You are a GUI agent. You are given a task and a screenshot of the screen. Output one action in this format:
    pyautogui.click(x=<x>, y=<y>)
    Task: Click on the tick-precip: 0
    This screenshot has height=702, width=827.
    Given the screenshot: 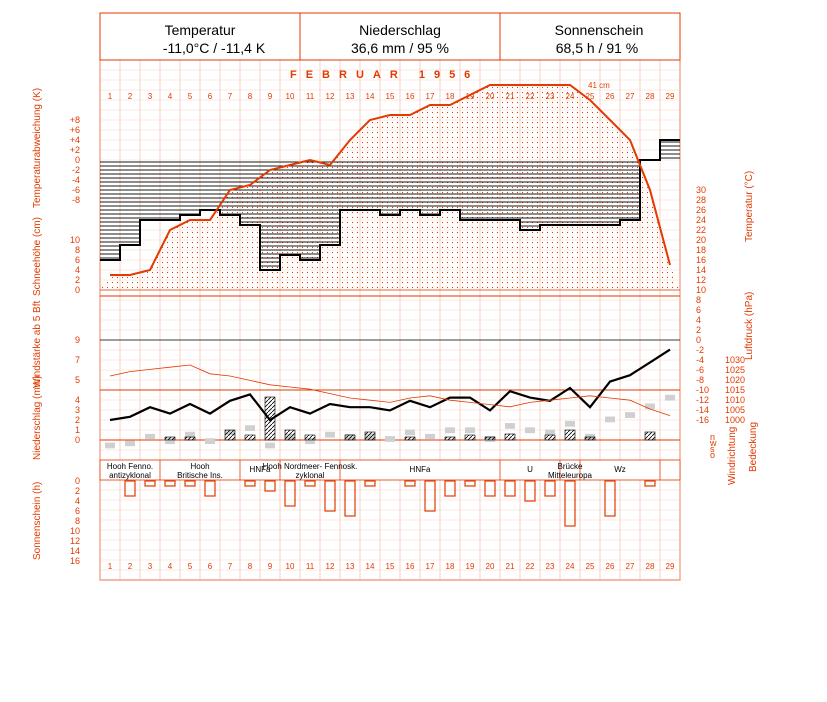 What is the action you would take?
    pyautogui.click(x=77, y=440)
    